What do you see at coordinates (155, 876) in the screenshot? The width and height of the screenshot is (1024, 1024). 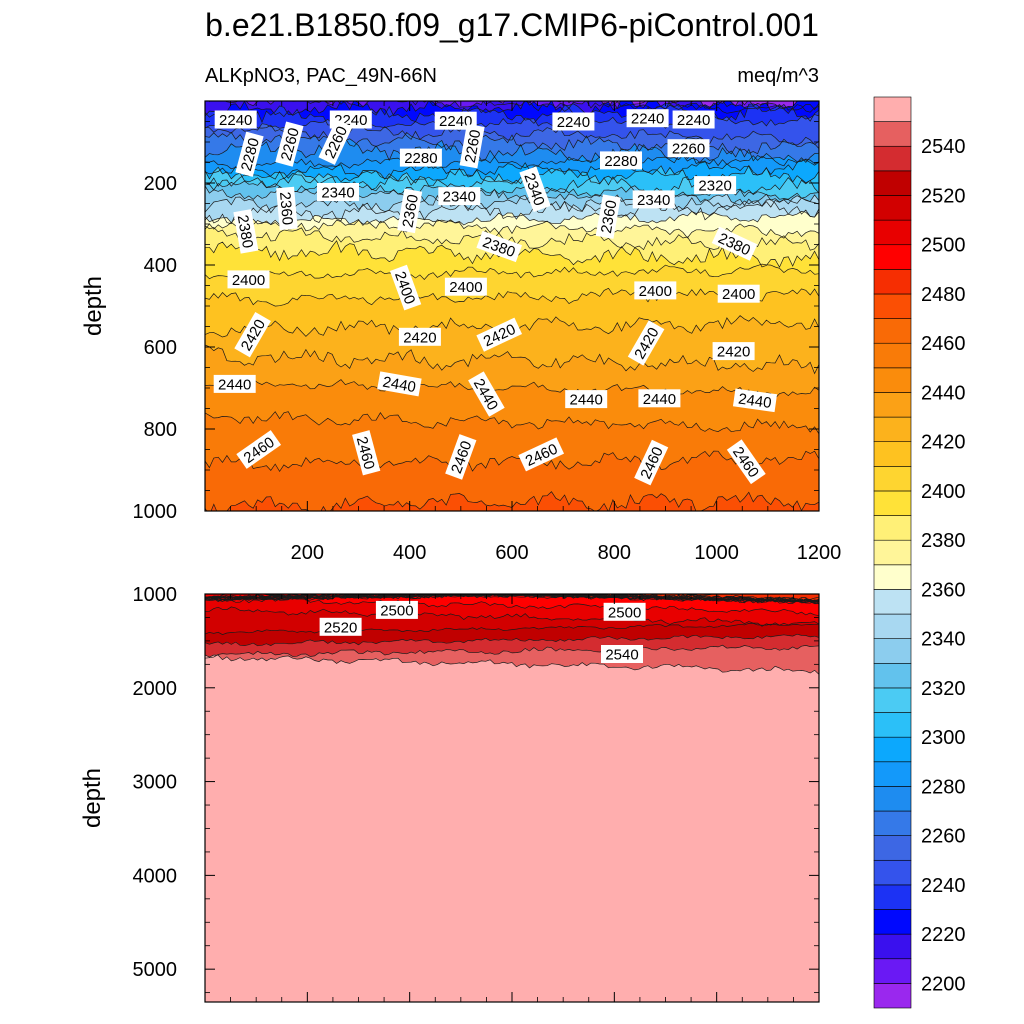 I see `y-tick-label: 4000` at bounding box center [155, 876].